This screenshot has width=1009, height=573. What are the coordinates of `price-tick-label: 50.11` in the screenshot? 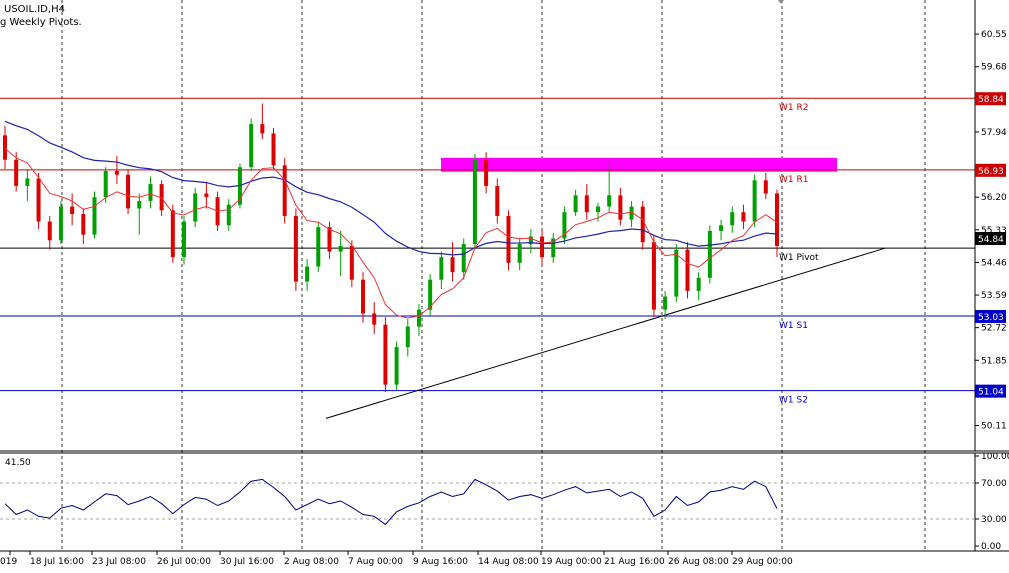 It's located at (994, 427).